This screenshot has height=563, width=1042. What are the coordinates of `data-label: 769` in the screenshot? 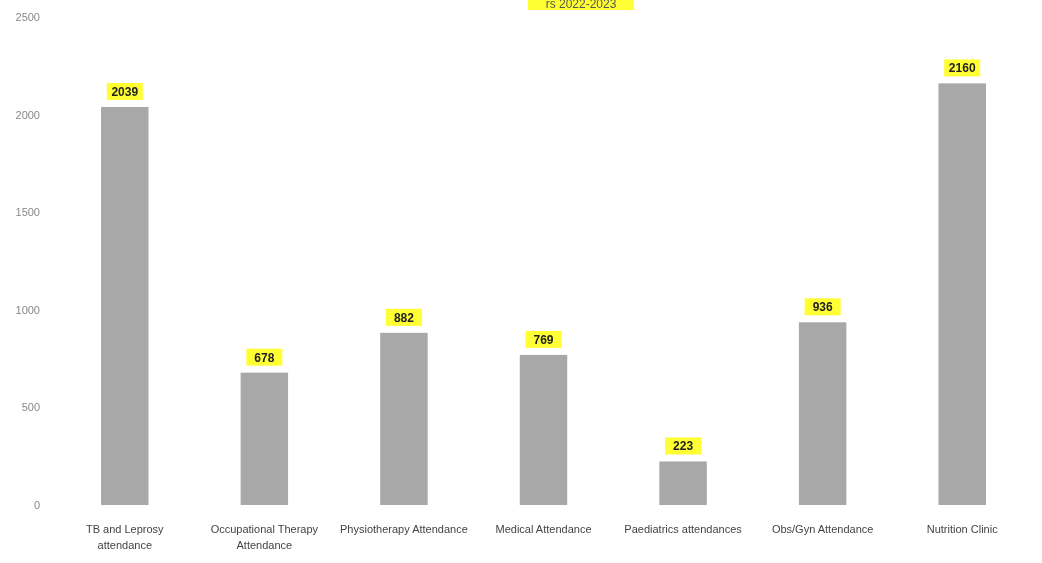 It's located at (543, 339).